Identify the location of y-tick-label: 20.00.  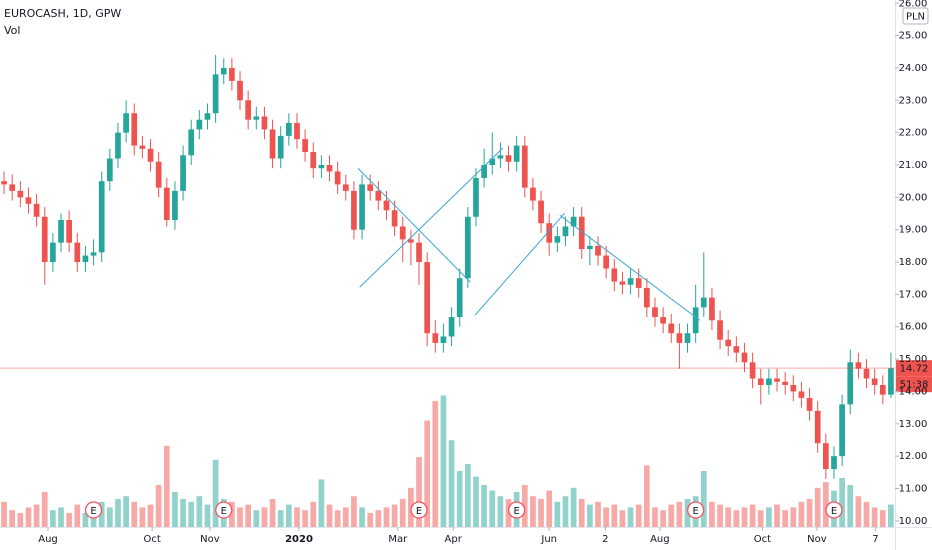
(913, 197).